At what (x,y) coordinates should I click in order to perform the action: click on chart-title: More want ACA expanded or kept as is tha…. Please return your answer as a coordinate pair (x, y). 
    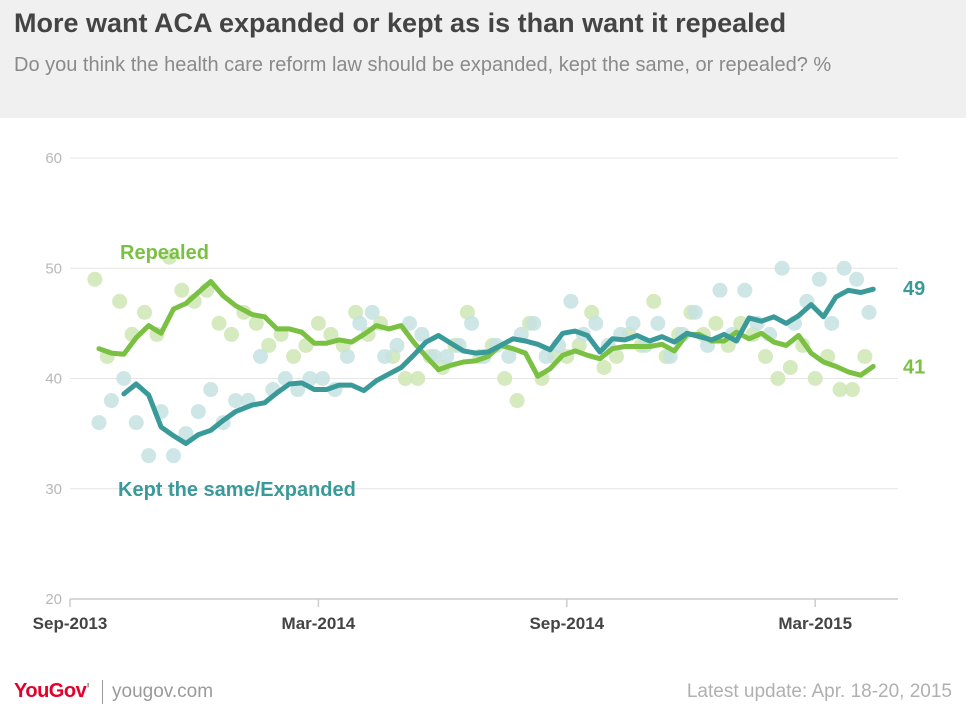
    Looking at the image, I should click on (400, 23).